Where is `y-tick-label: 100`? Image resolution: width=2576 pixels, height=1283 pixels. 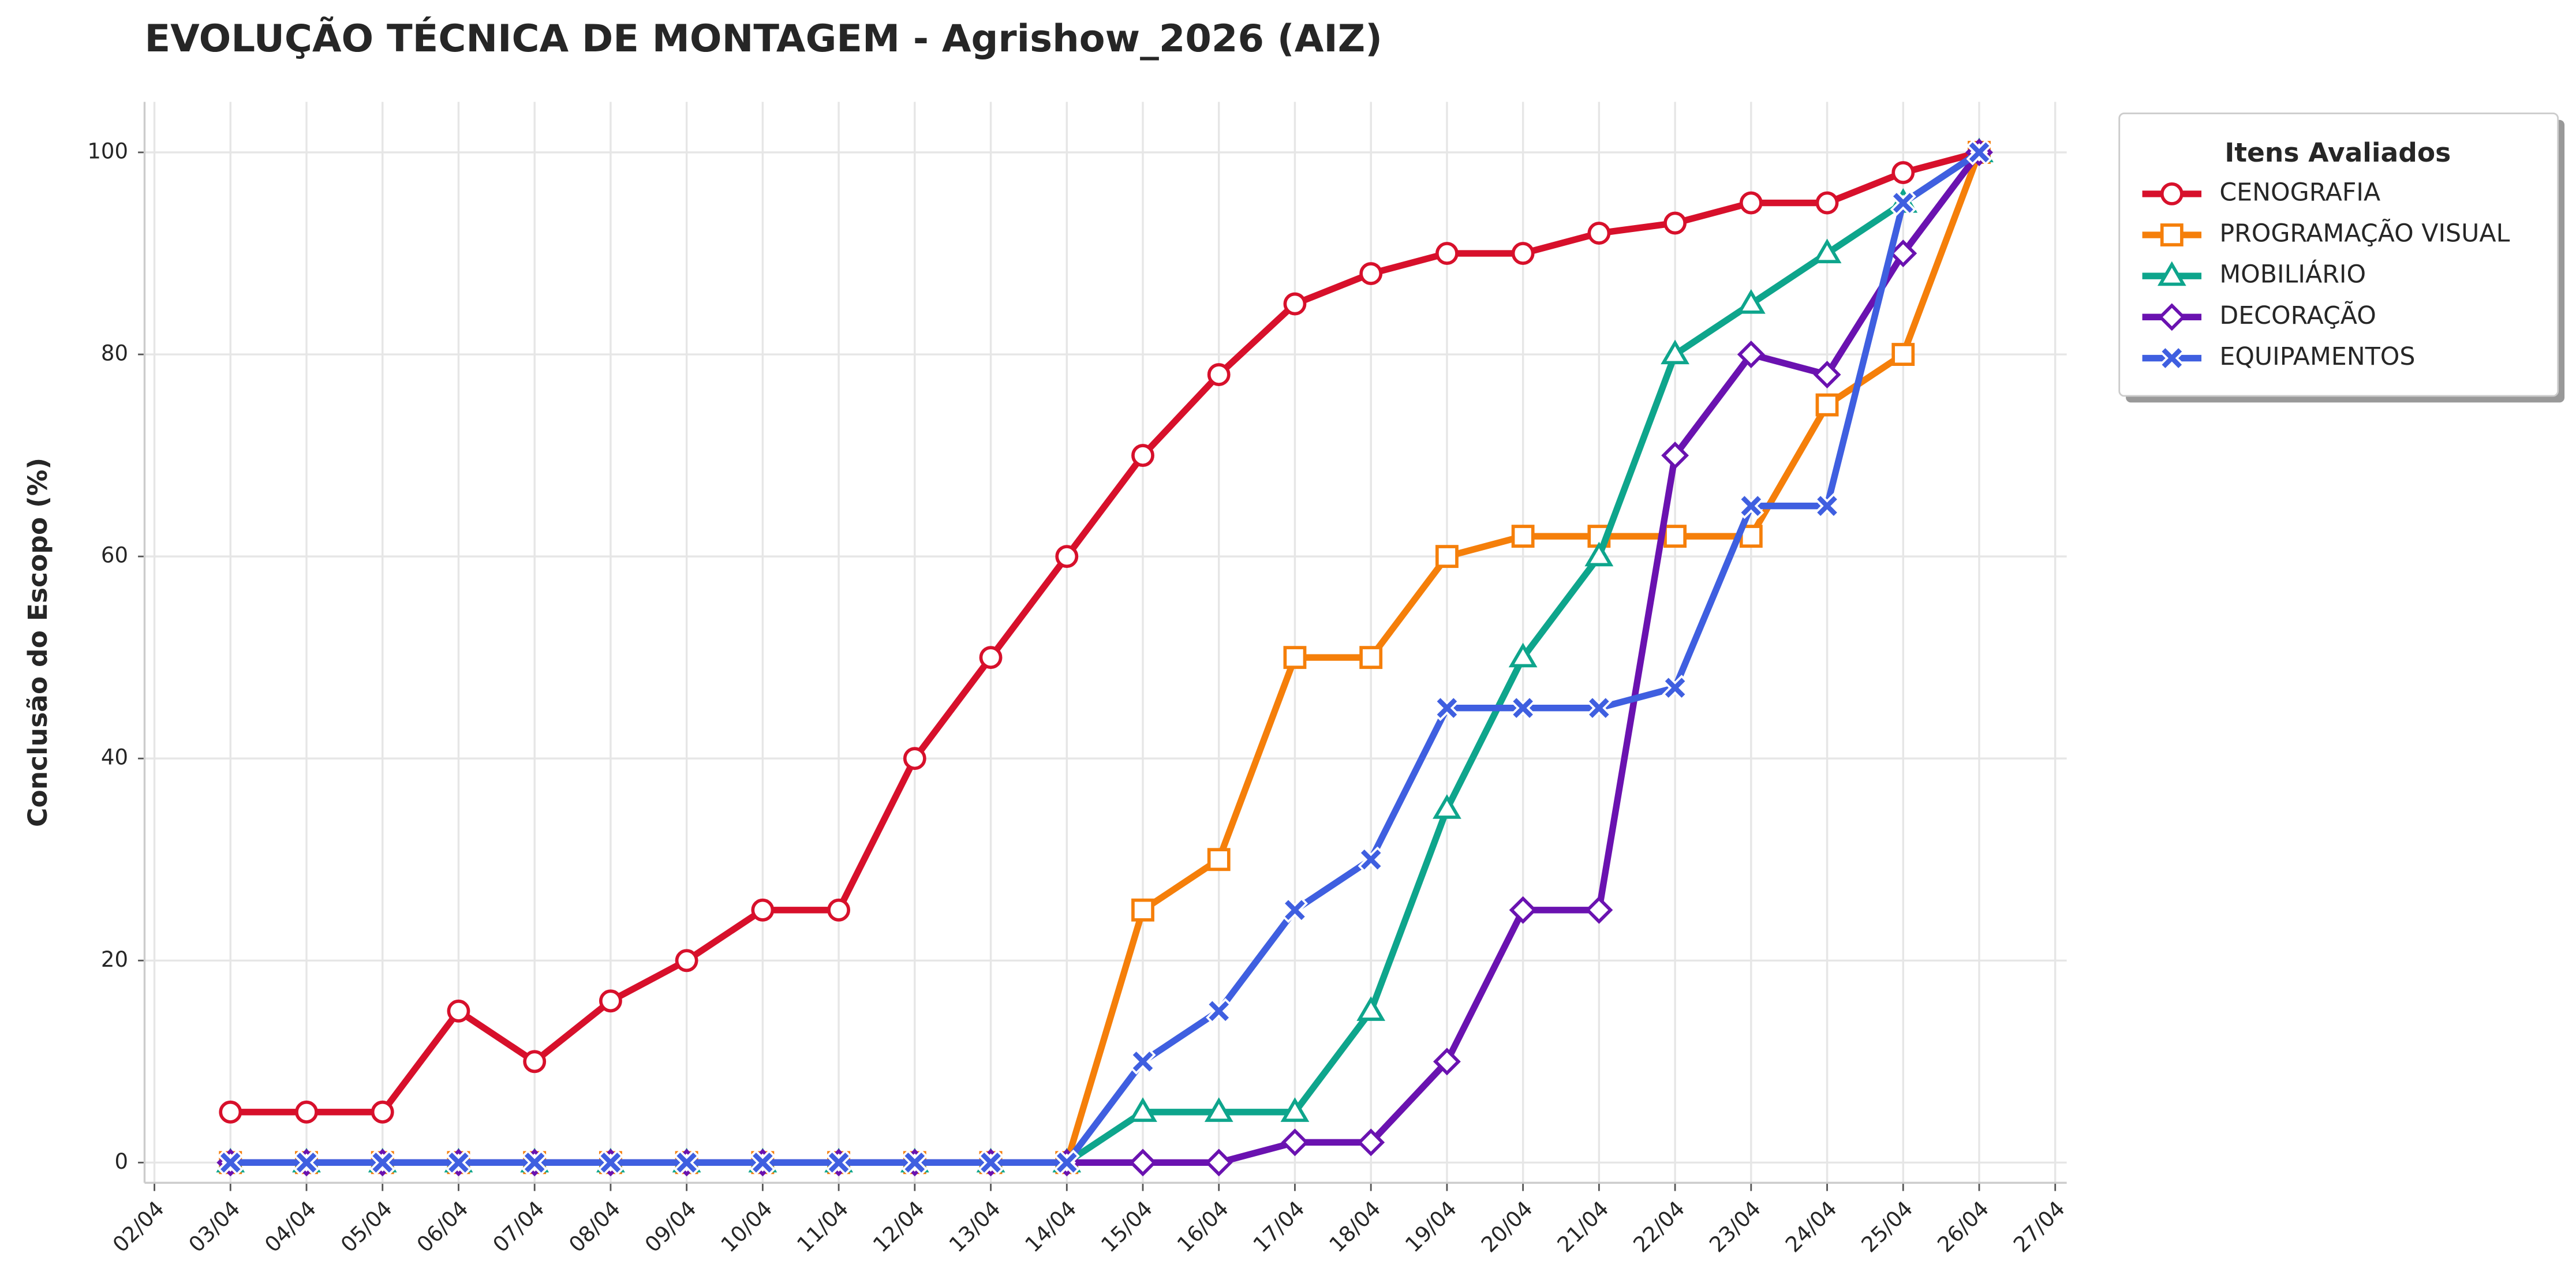
y-tick-label: 100 is located at coordinates (107, 151).